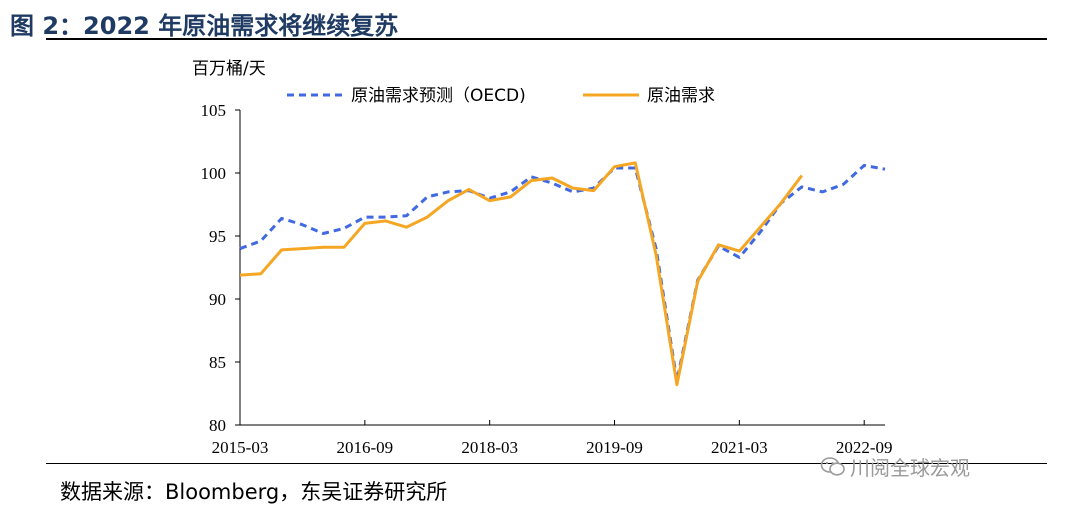 The height and width of the screenshot is (518, 1077). I want to click on source-rule, so click(546, 463).